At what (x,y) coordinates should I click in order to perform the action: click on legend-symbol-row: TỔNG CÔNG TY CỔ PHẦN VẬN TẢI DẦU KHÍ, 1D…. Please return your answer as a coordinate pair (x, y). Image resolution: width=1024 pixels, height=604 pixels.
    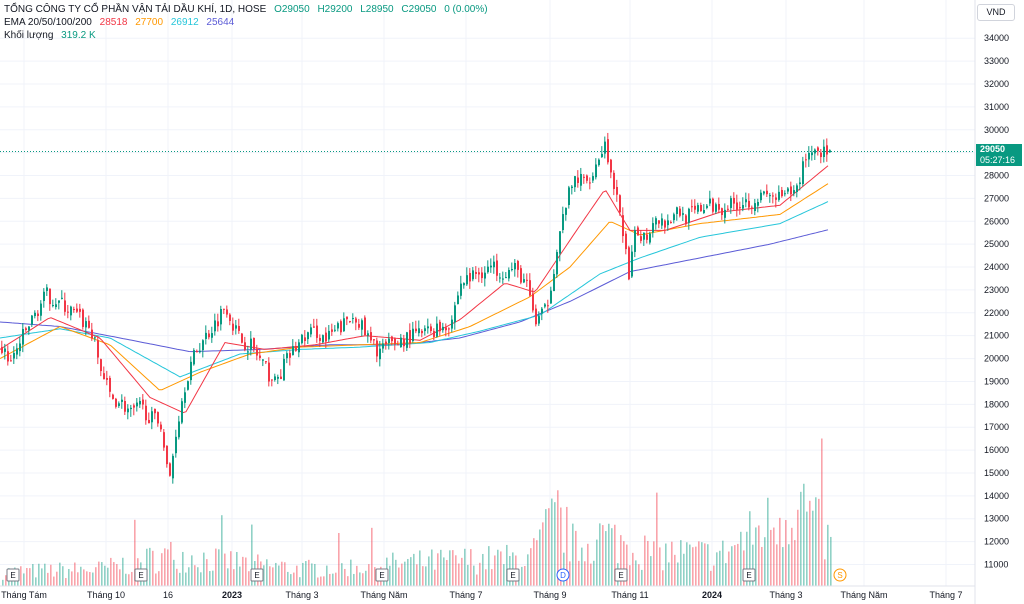
    Looking at the image, I should click on (248, 10).